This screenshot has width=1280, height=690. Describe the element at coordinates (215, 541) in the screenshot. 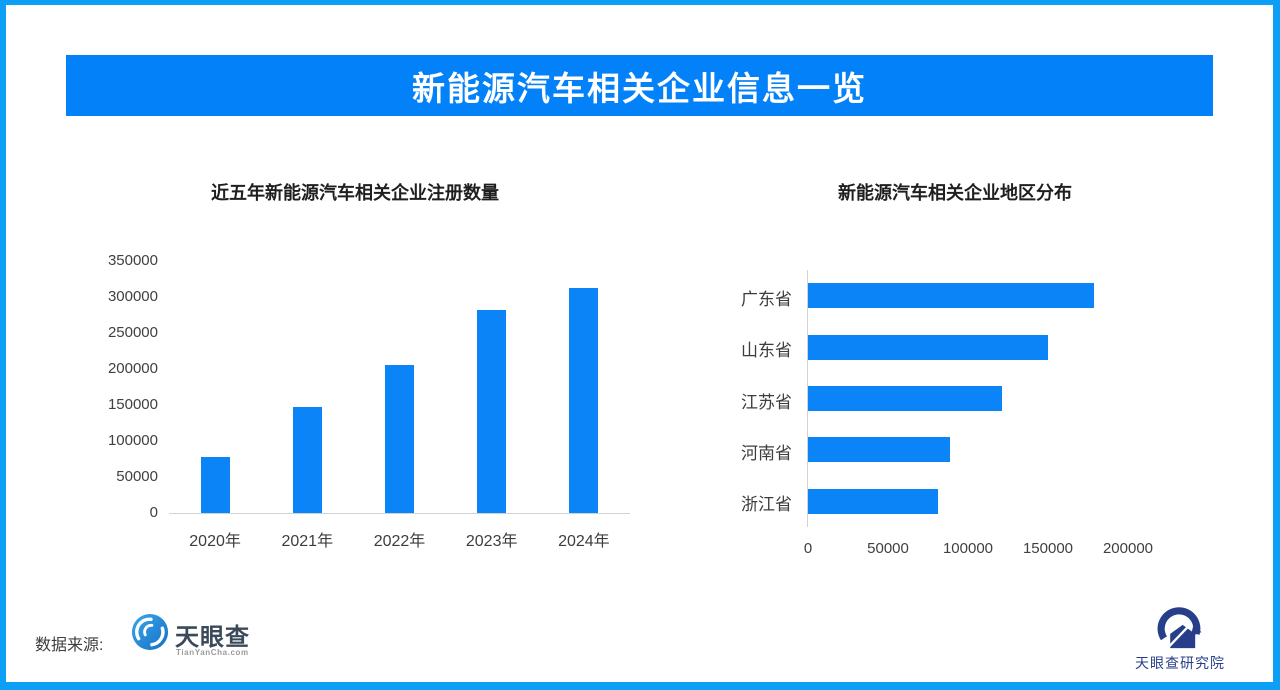

I see `x-axis-label: 2020年` at that location.